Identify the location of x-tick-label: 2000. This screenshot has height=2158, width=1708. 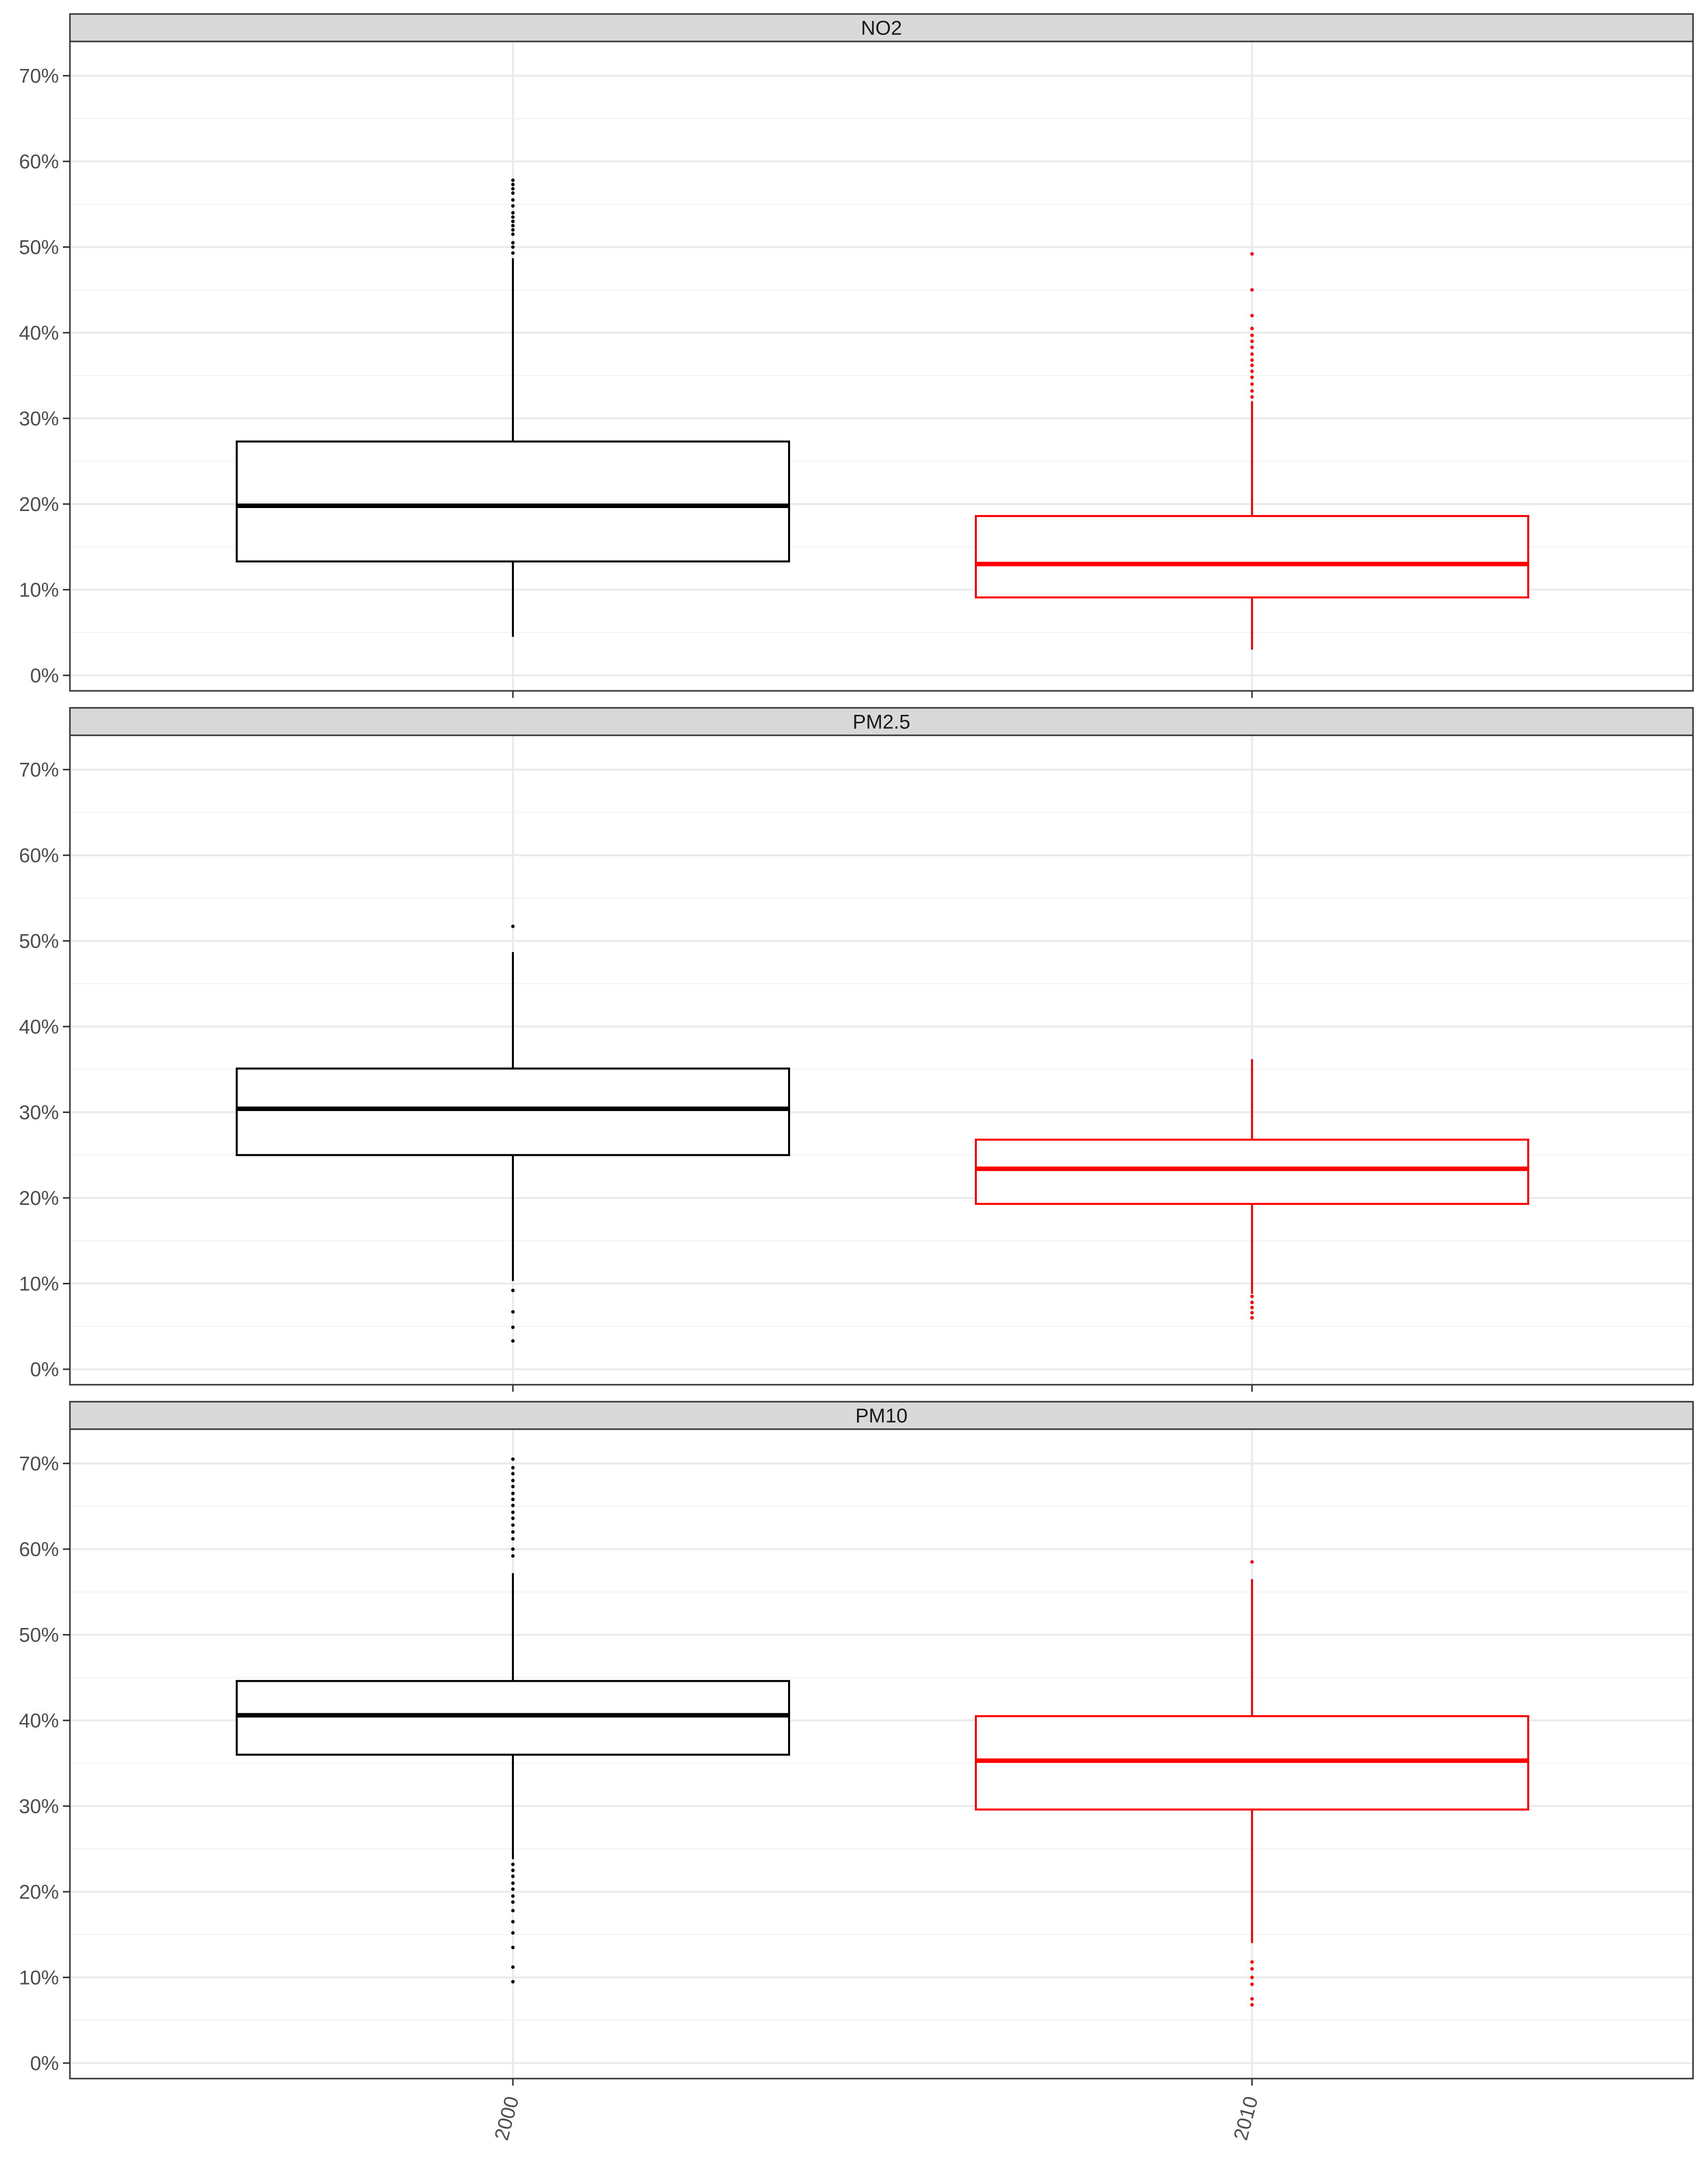
(506, 2118).